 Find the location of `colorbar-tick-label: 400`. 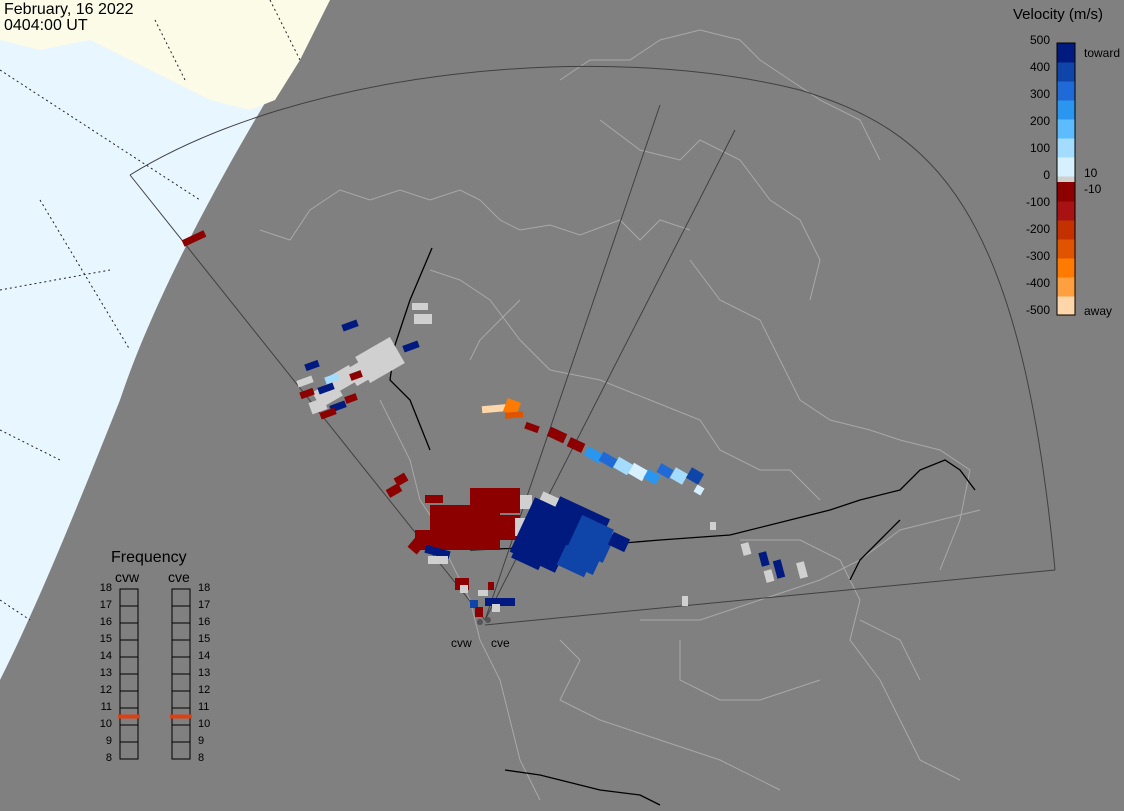

colorbar-tick-label: 400 is located at coordinates (1039, 67).